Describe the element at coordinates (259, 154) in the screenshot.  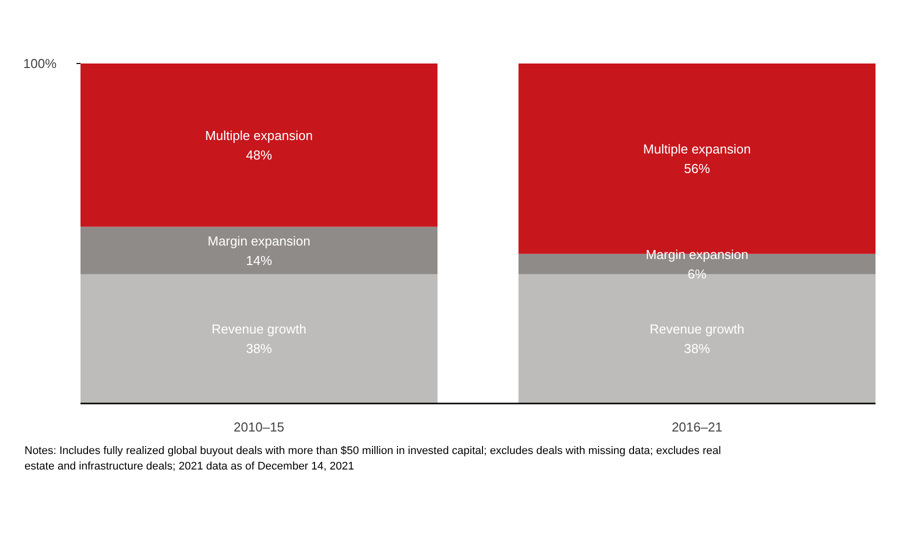
I see `data-label: 48%` at that location.